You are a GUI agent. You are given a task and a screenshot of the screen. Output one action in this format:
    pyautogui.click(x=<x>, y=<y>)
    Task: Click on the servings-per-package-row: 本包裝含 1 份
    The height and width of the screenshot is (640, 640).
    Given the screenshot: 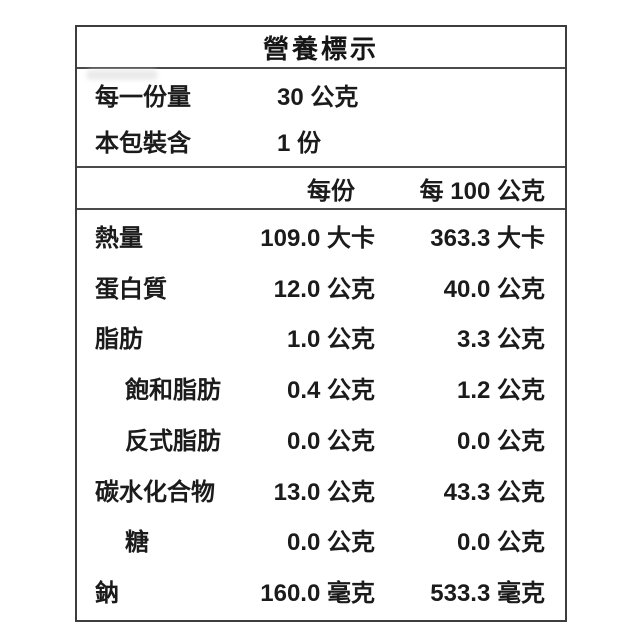 What is the action you would take?
    pyautogui.click(x=321, y=141)
    